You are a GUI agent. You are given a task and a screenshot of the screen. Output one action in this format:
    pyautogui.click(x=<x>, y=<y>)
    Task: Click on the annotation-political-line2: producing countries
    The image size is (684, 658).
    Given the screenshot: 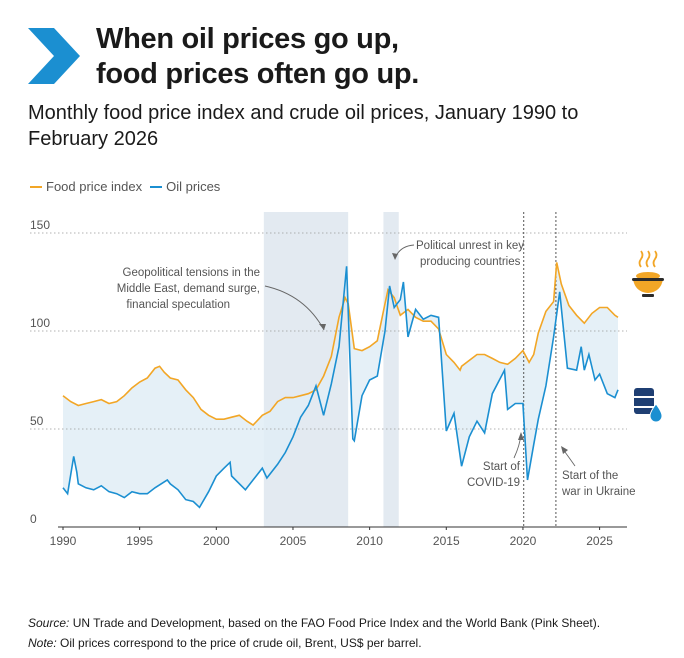 What is the action you would take?
    pyautogui.click(x=470, y=262)
    